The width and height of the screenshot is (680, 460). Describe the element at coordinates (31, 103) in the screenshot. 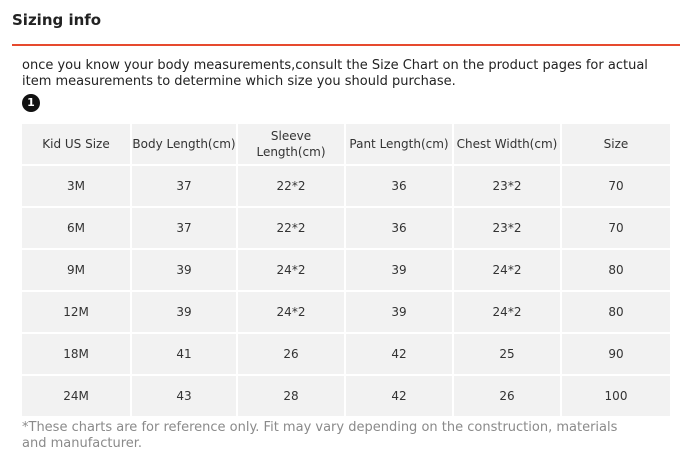

I see `step-number-badge: 1` at that location.